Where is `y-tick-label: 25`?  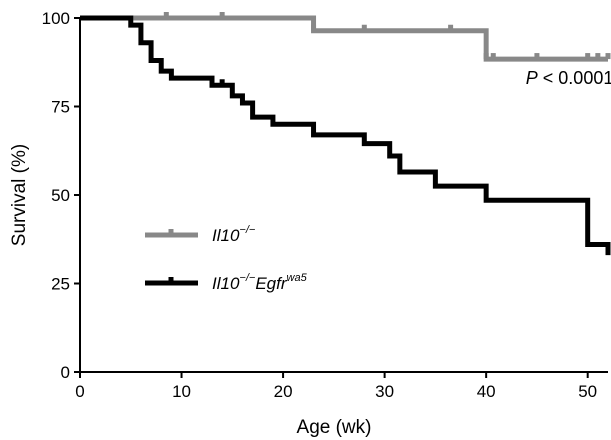
y-tick-label: 25 is located at coordinates (60, 284).